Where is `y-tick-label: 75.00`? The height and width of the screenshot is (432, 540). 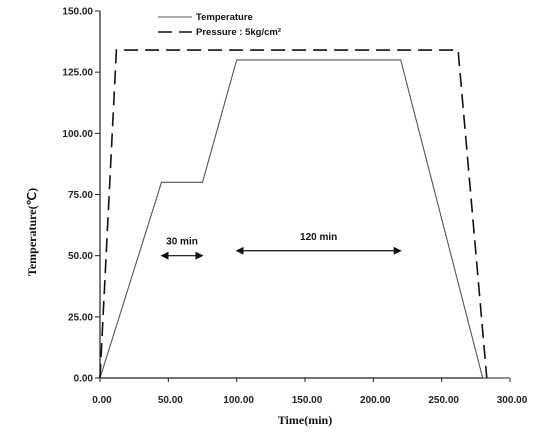 y-tick-label: 75.00 is located at coordinates (80, 195).